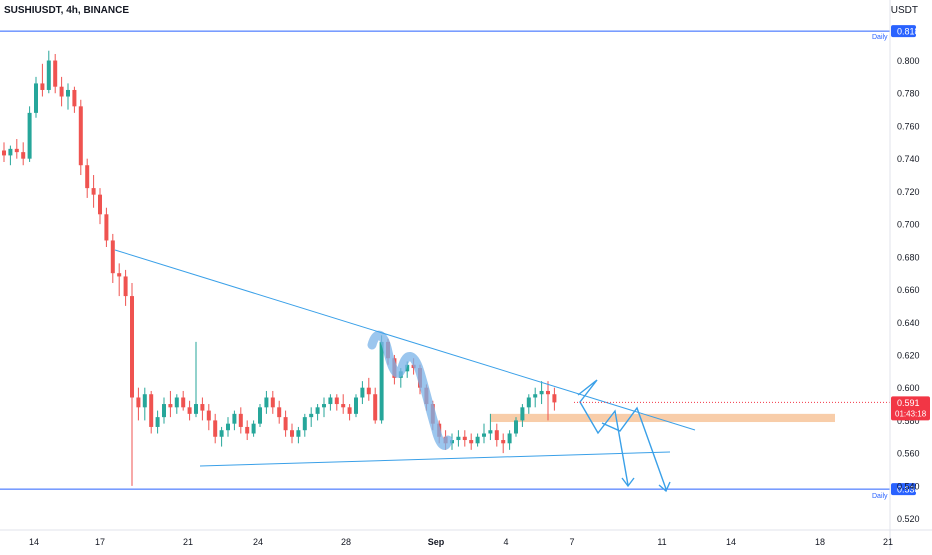  I want to click on orange-zone, so click(662, 418).